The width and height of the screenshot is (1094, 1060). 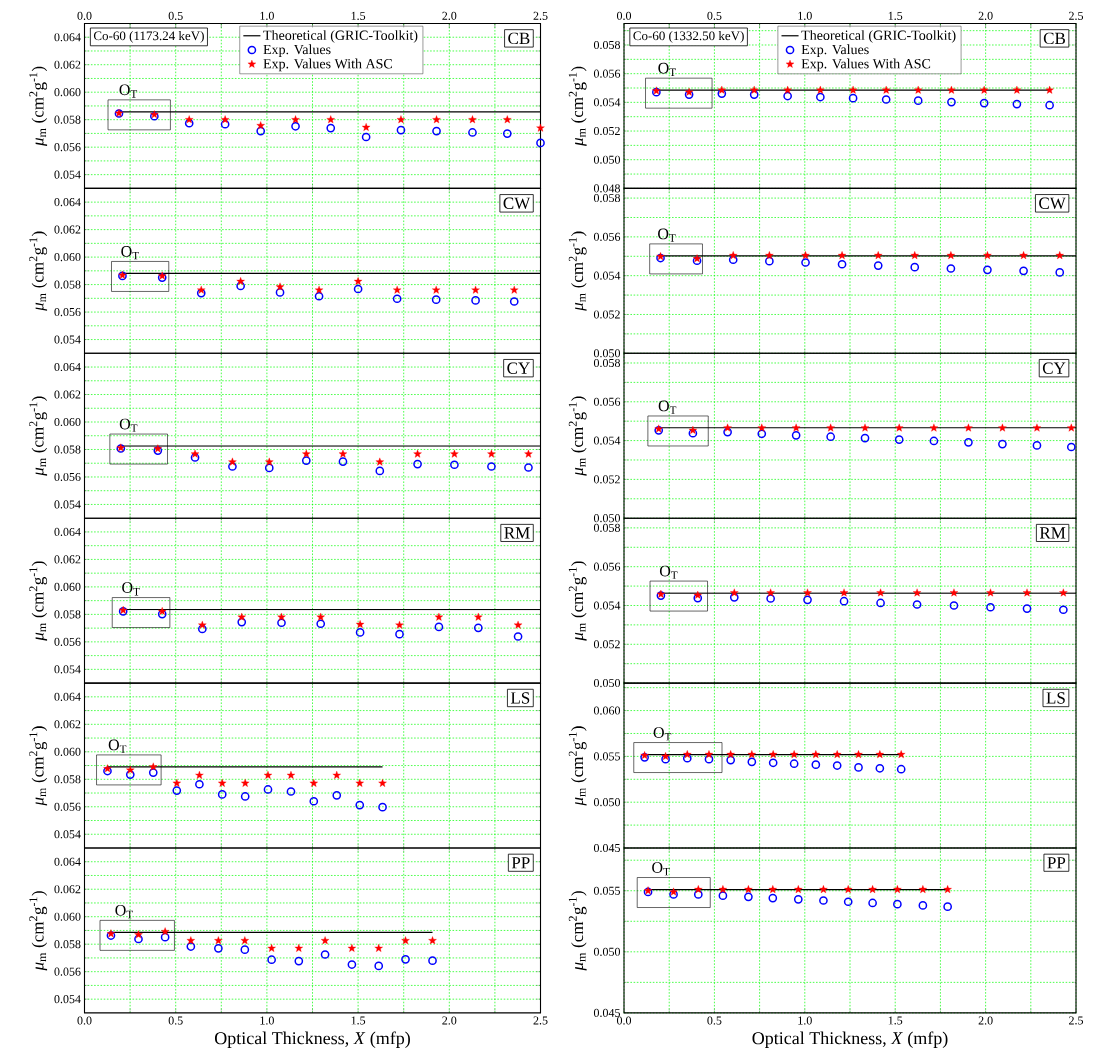 What do you see at coordinates (297, 51) in the screenshot?
I see `legend-label: Exp. Values` at bounding box center [297, 51].